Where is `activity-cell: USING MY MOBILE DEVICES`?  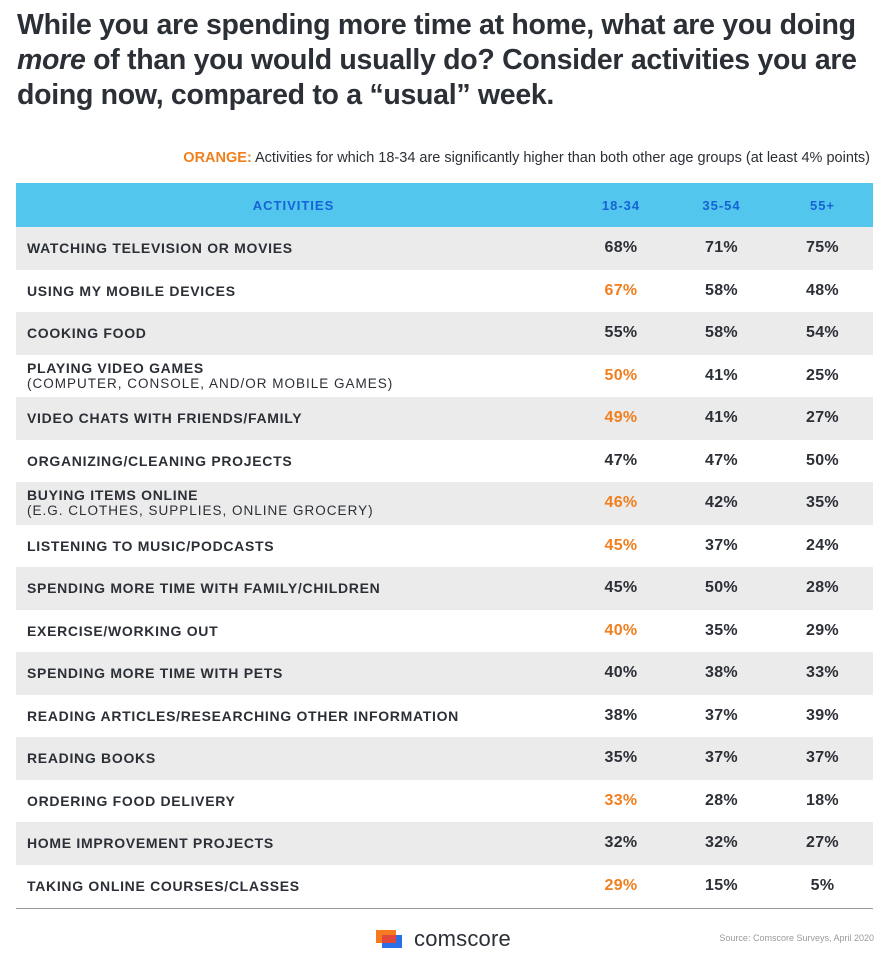 activity-cell: USING MY MOBILE DEVICES is located at coordinates (293, 291).